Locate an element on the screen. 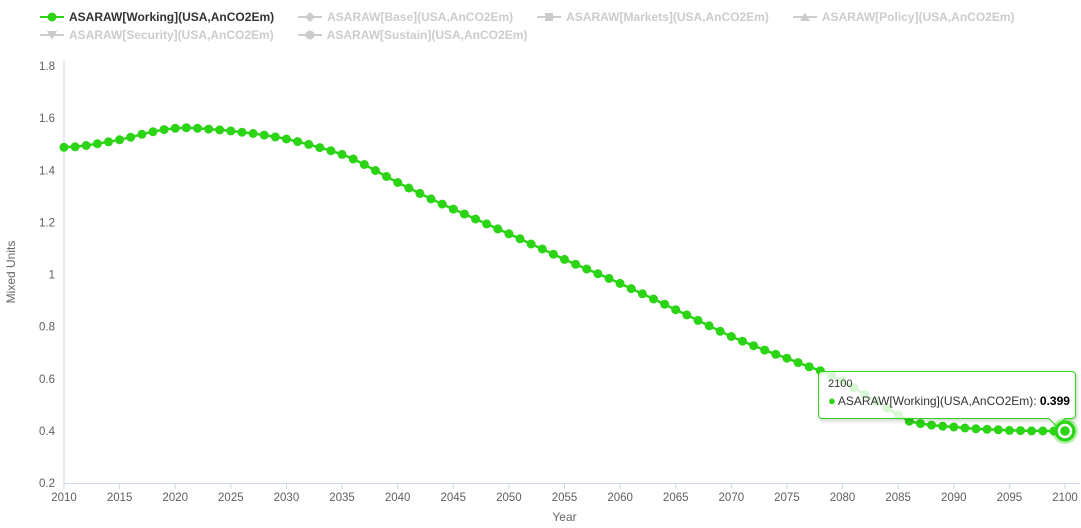 This screenshot has width=1081, height=528. legend-item-label: ASARAW[Policy](USA,AnCO2Em) is located at coordinates (918, 17).